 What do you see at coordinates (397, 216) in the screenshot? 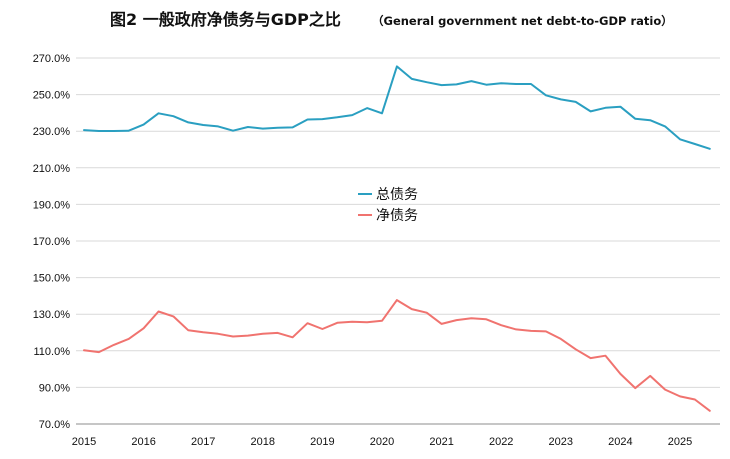
I see `legend-label: 净债务` at bounding box center [397, 216].